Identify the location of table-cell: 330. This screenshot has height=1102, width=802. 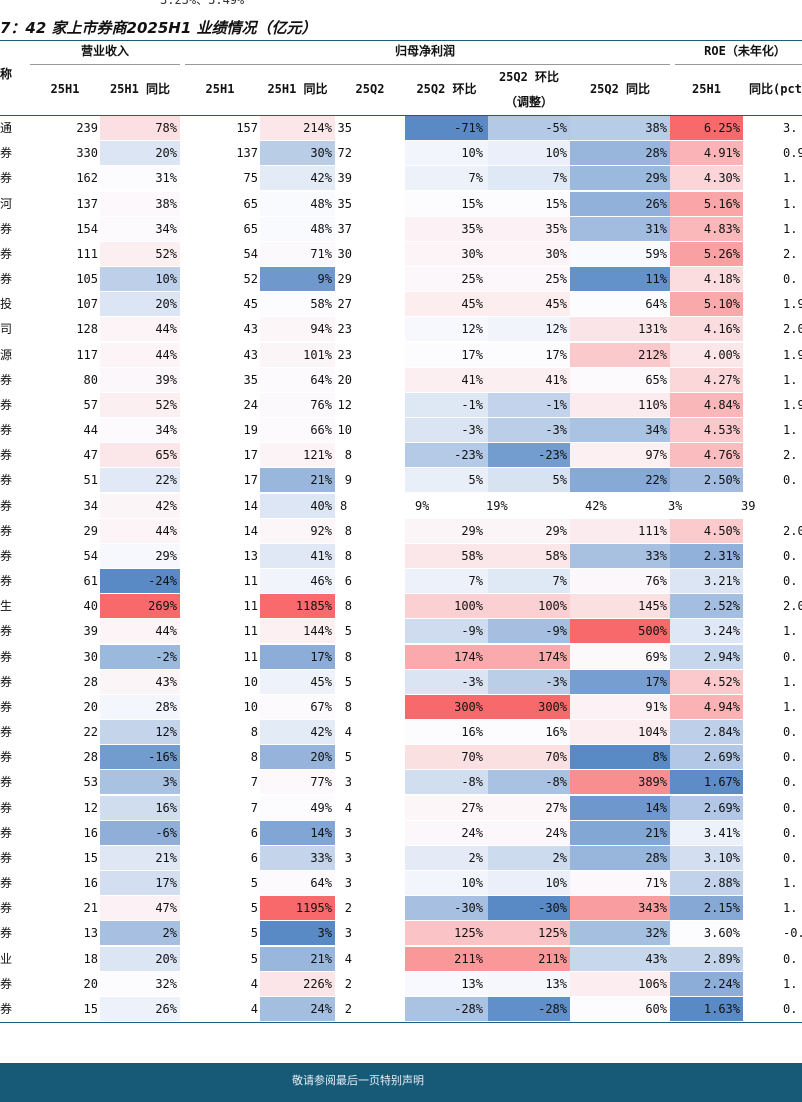
(87, 153).